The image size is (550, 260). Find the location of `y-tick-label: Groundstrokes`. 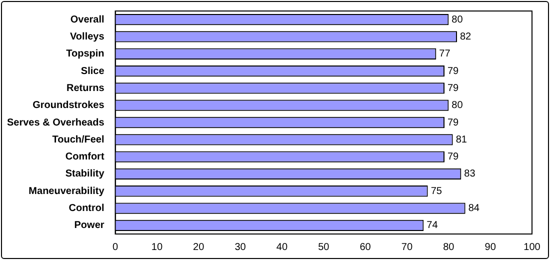

y-tick-label: Groundstrokes is located at coordinates (68, 106).